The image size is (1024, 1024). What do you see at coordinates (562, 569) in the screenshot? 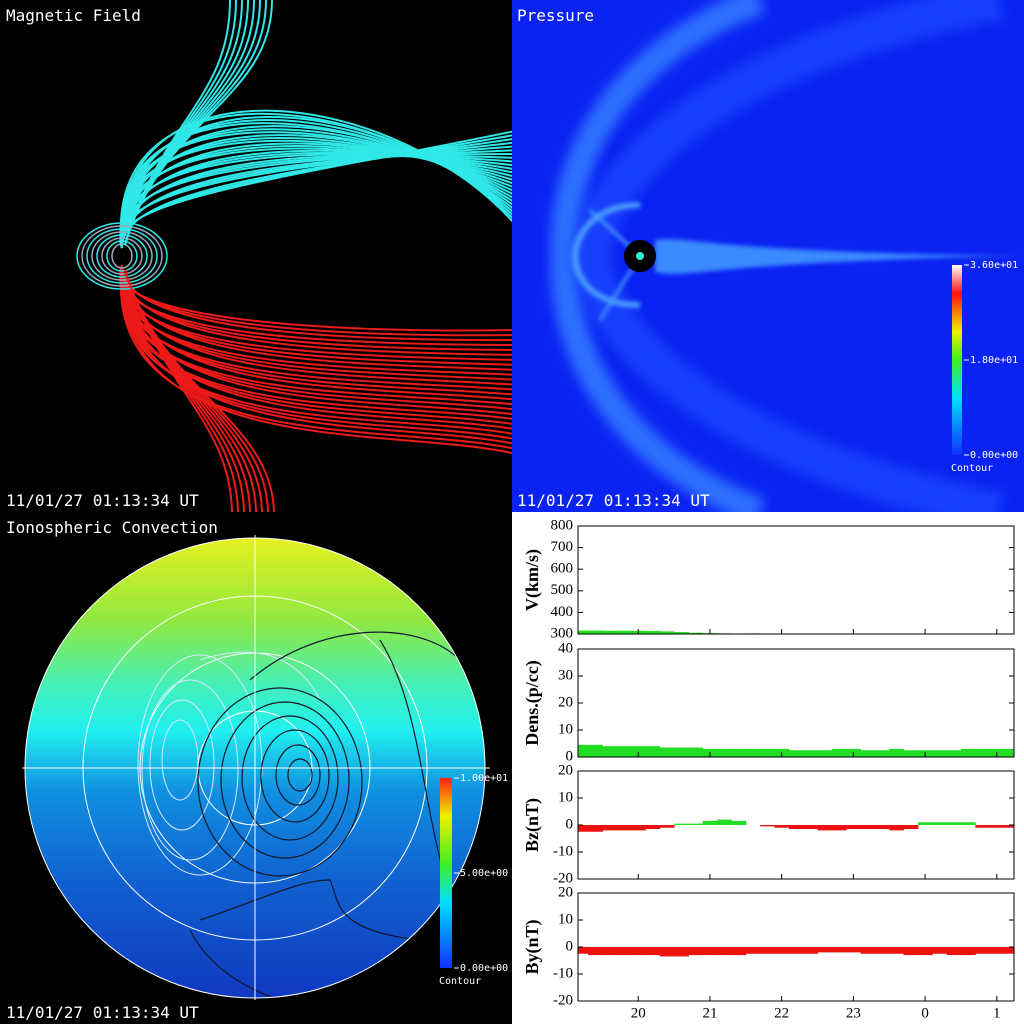
I see `y-tick-label: 600` at bounding box center [562, 569].